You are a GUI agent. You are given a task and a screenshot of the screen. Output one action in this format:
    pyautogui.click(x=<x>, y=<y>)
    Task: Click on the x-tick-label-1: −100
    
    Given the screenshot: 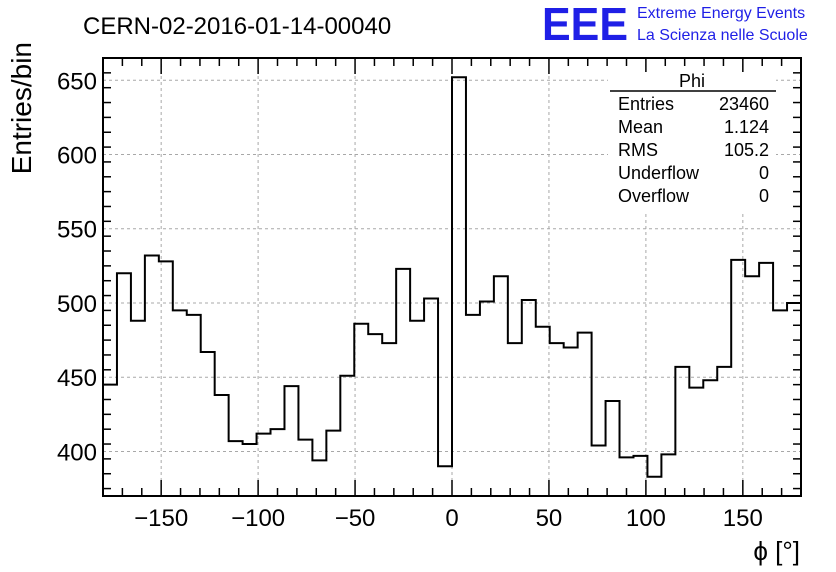 What is the action you would take?
    pyautogui.click(x=258, y=518)
    